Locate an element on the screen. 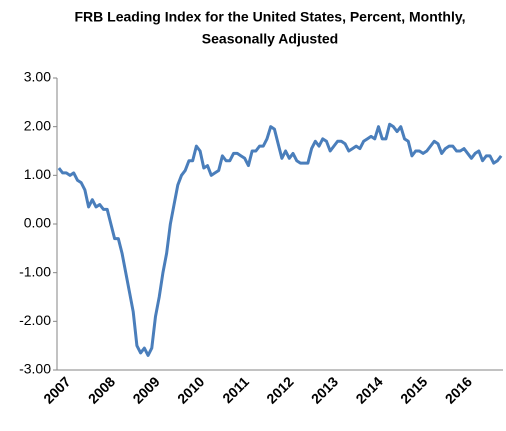 This screenshot has height=431, width=506. y-tick-label: -1.00 is located at coordinates (35, 271).